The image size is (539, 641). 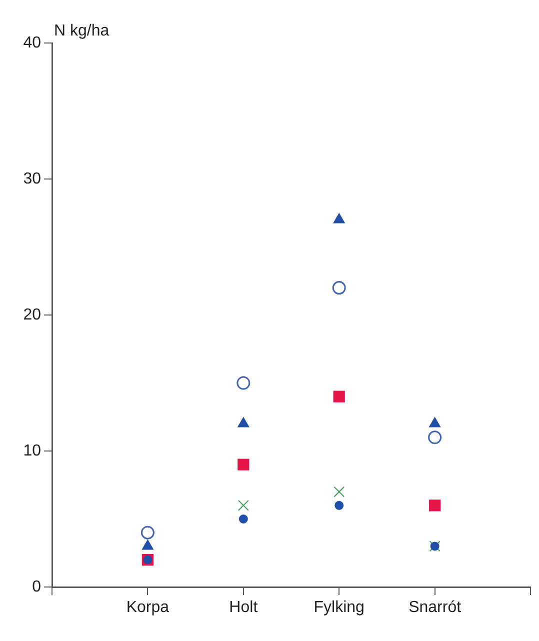 What do you see at coordinates (148, 607) in the screenshot?
I see `x-tick-label: Korpa` at bounding box center [148, 607].